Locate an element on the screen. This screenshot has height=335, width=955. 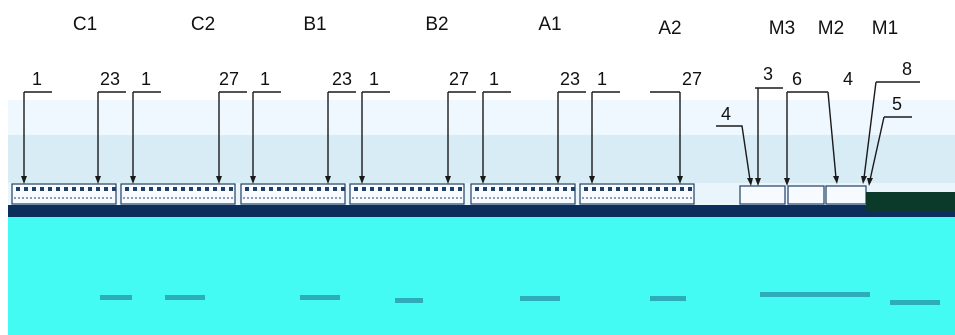
group-label-b1: B1 is located at coordinates (314, 24).